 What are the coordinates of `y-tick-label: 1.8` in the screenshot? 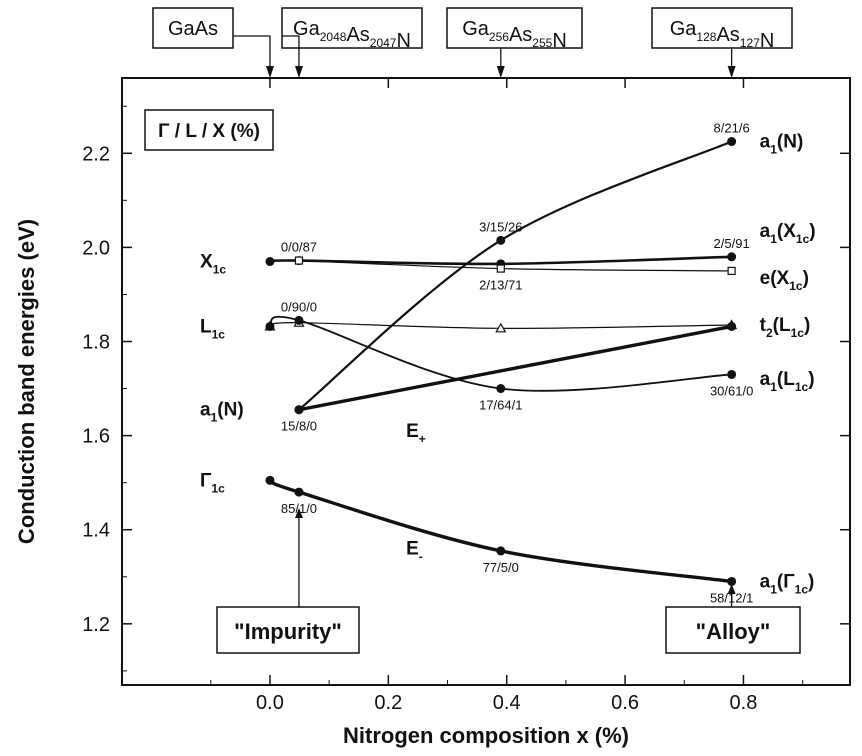 It's located at (96, 343).